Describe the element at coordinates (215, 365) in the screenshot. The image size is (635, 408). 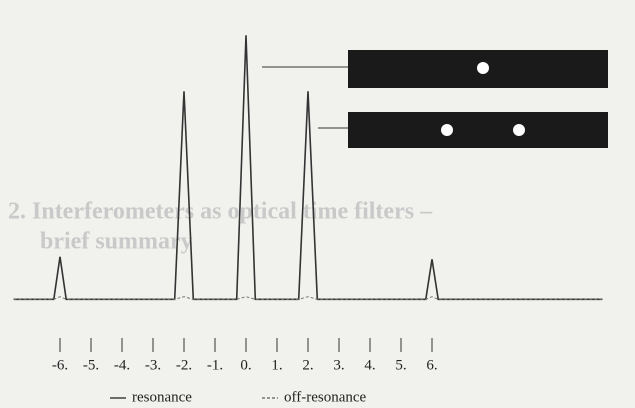
I see `x-tick-label: -1.` at that location.